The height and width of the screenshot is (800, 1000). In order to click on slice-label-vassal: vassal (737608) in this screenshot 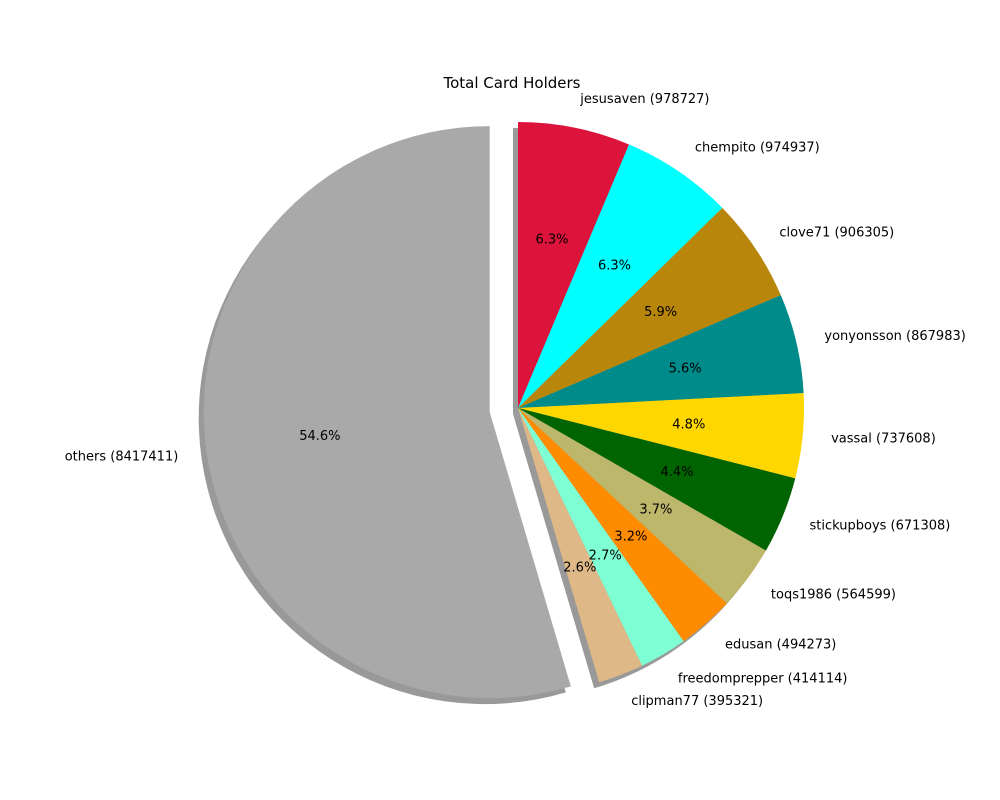, I will do `click(883, 438)`.